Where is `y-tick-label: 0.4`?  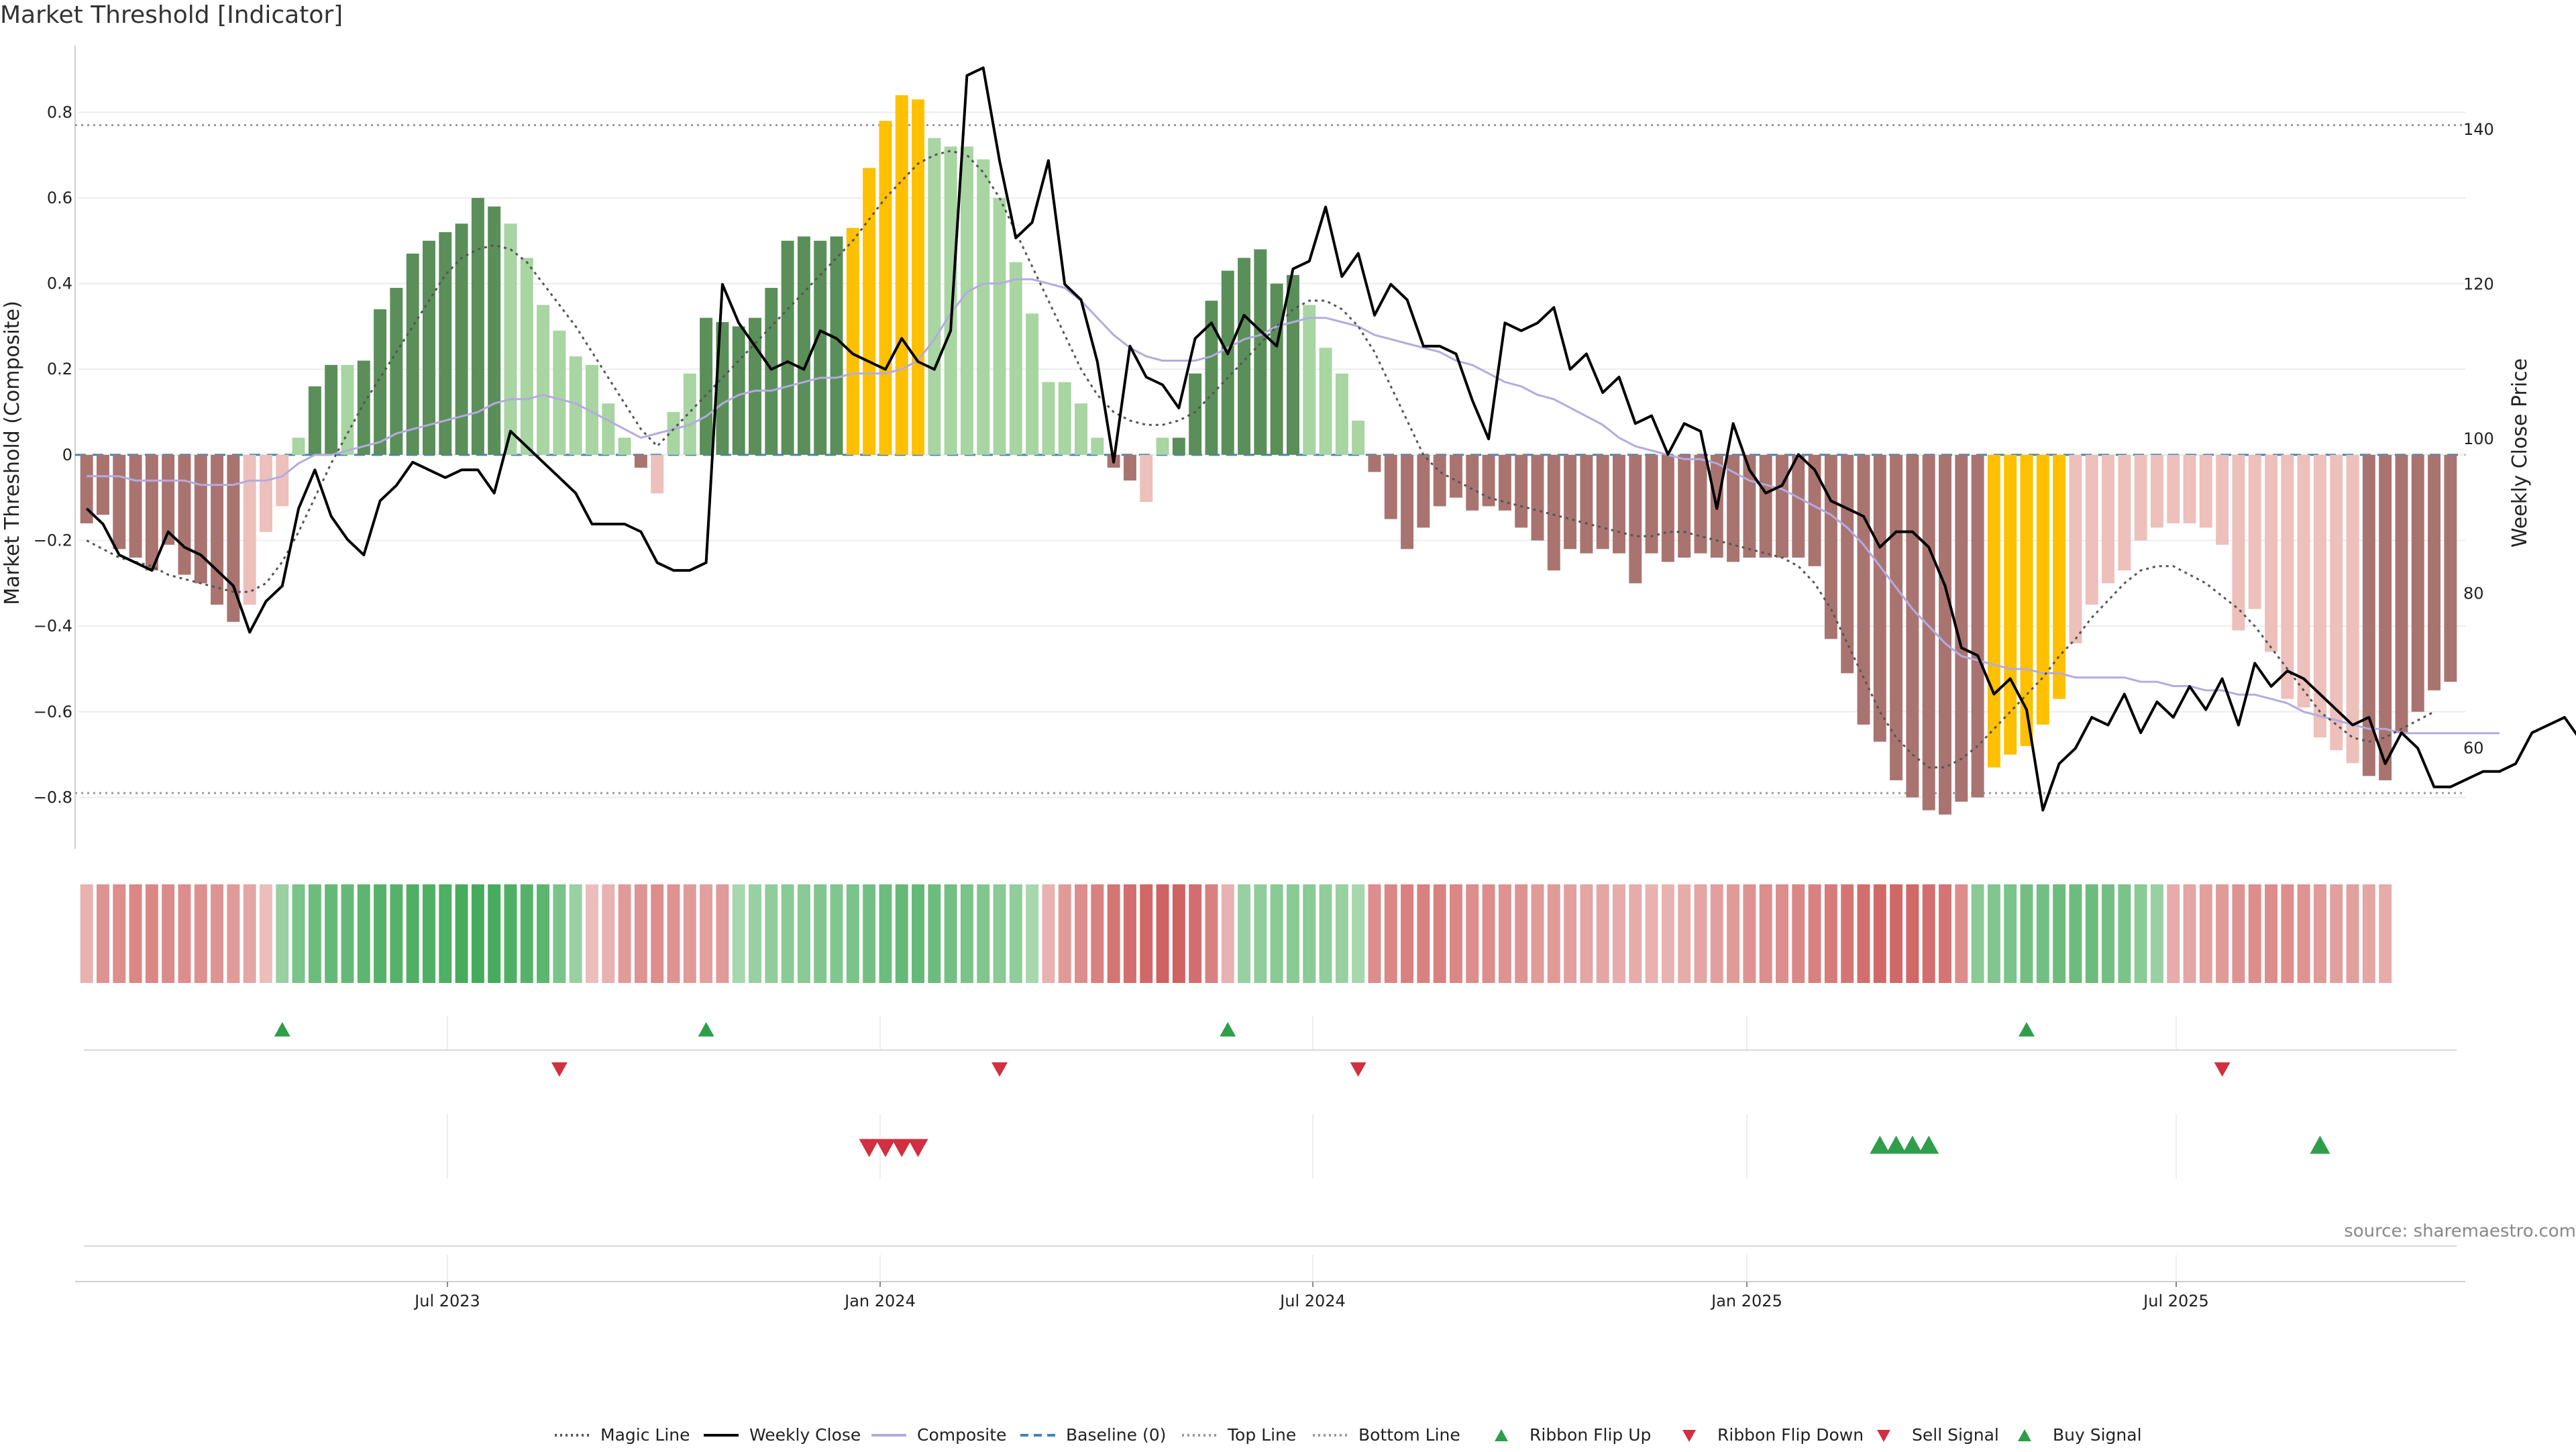 y-tick-label: 0.4 is located at coordinates (59, 284).